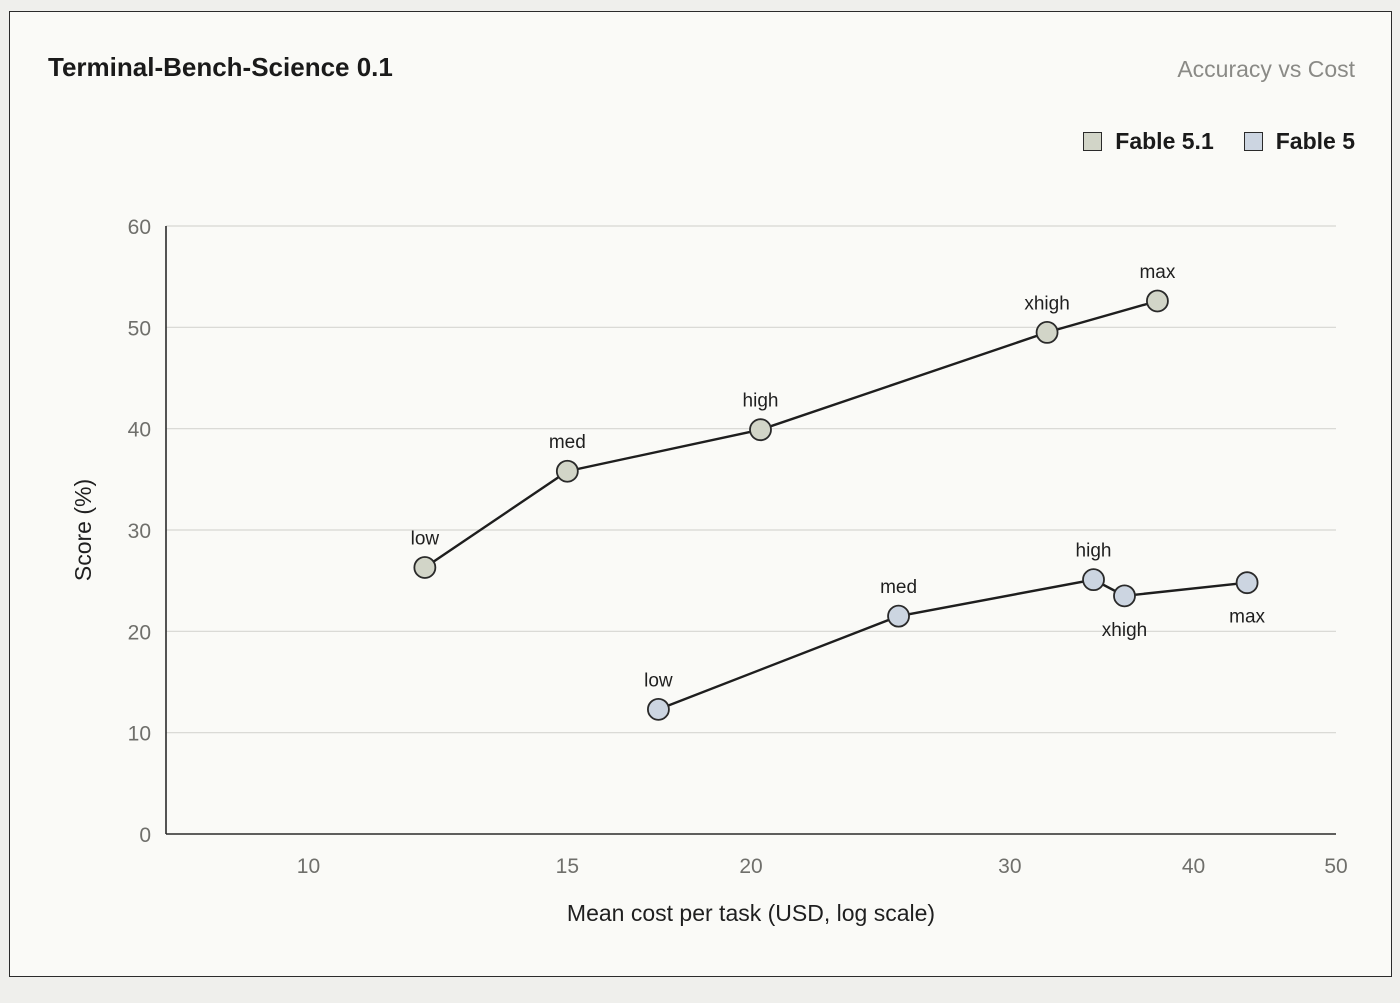 This screenshot has height=1003, width=1400. I want to click on x-axis-label: Mean cost per task (USD, log scale), so click(751, 913).